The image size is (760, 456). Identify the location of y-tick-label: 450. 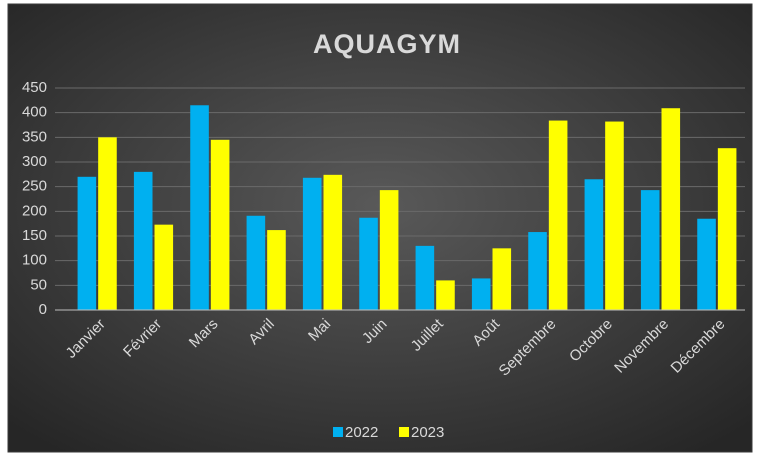
(34, 87).